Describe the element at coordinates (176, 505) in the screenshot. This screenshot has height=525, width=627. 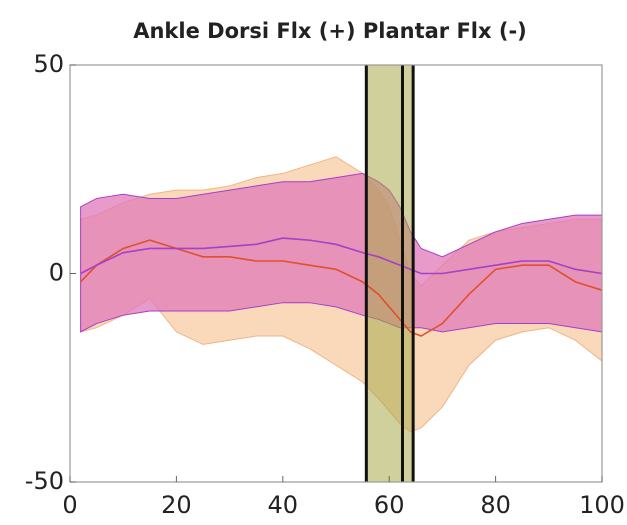
I see `x-tick-label: 20` at that location.